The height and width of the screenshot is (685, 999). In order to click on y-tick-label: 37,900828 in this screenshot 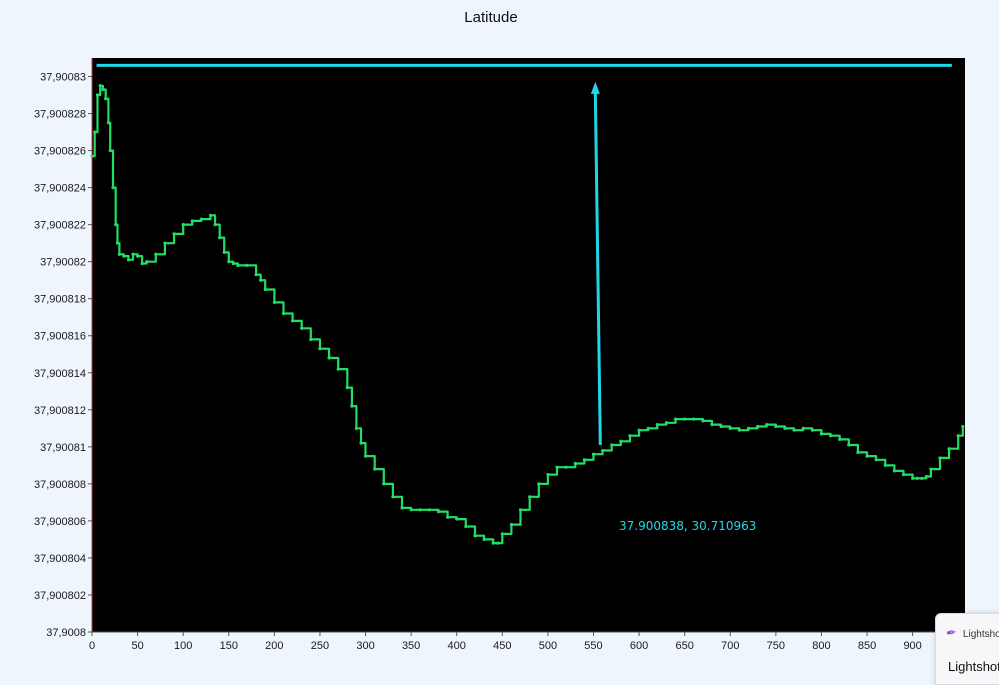, I will do `click(60, 115)`.